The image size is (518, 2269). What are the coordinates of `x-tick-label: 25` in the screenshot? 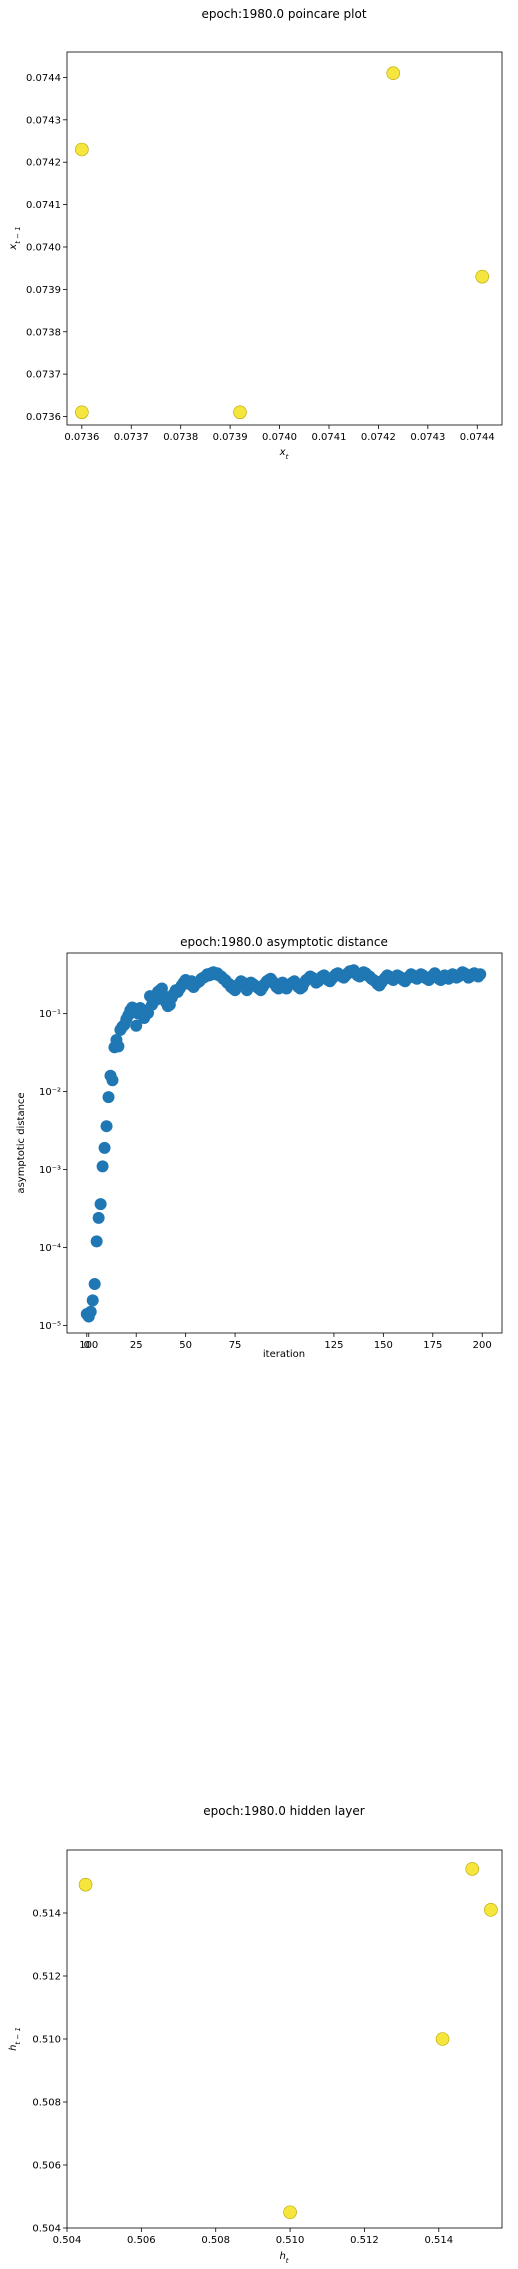 It's located at (136, 1345).